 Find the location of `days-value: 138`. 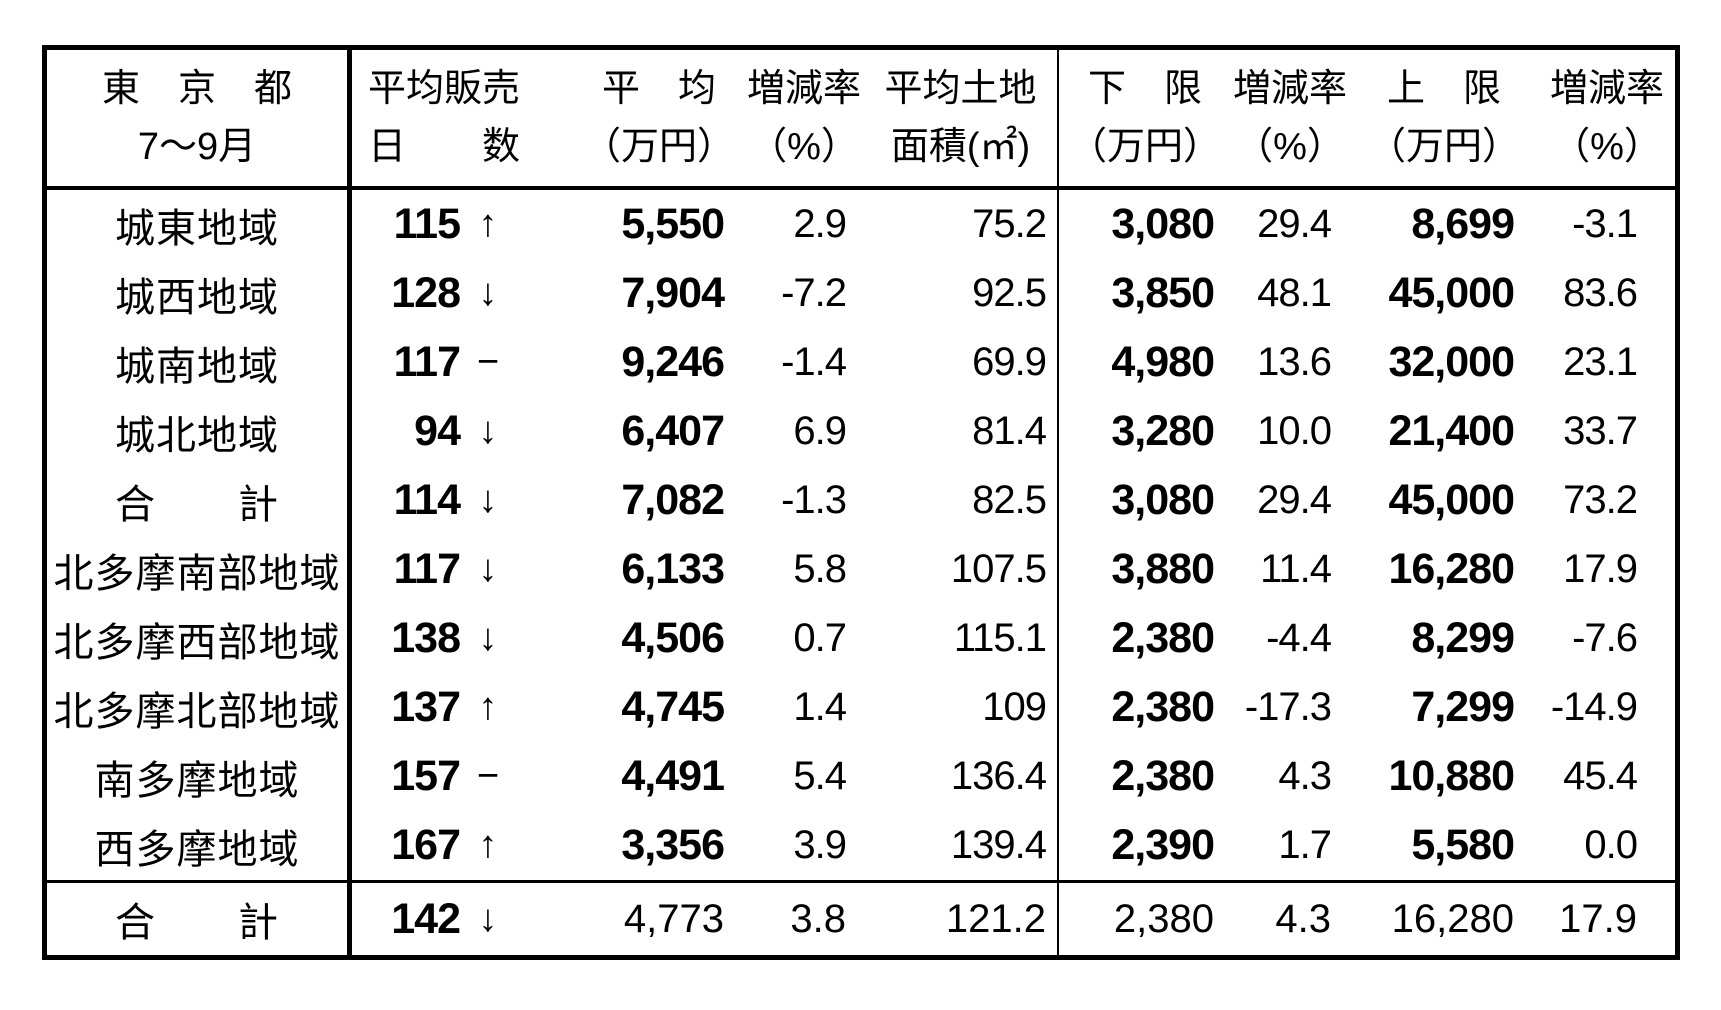

days-value: 138 is located at coordinates (426, 638).